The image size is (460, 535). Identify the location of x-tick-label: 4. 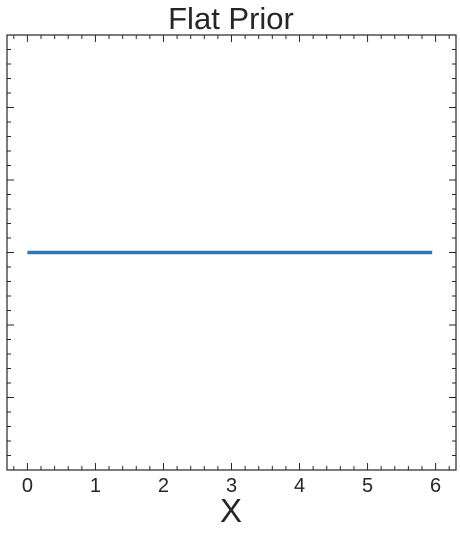
(299, 486).